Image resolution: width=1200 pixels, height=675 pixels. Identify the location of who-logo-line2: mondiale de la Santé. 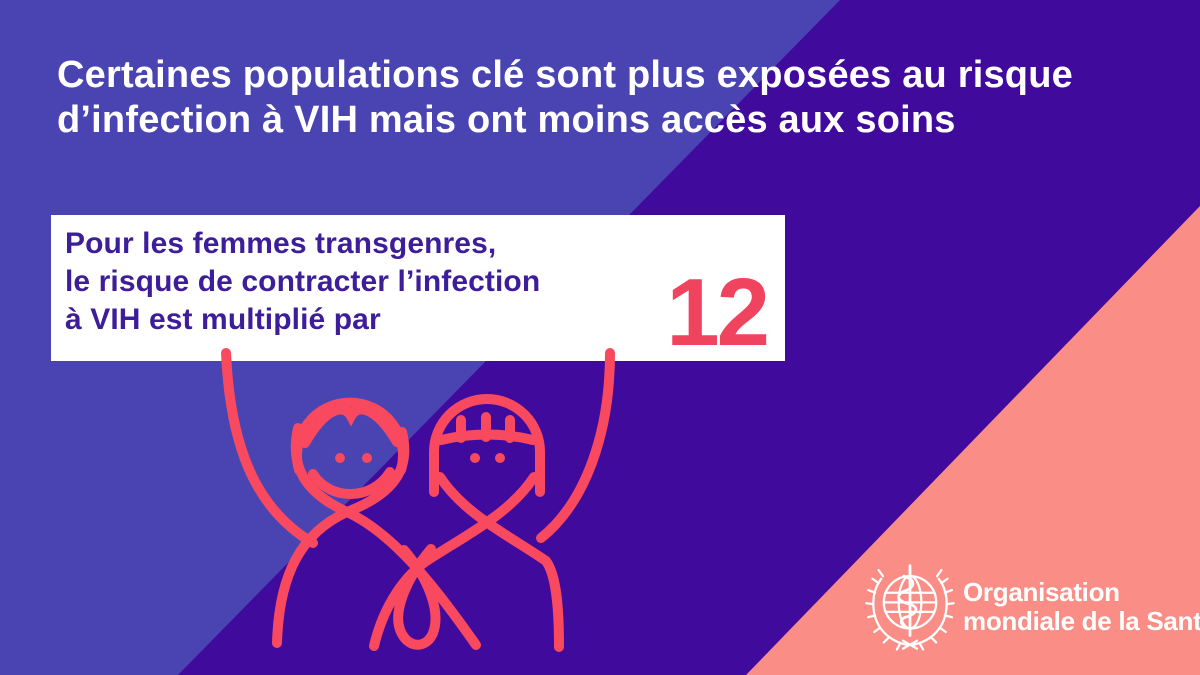
(1081, 621).